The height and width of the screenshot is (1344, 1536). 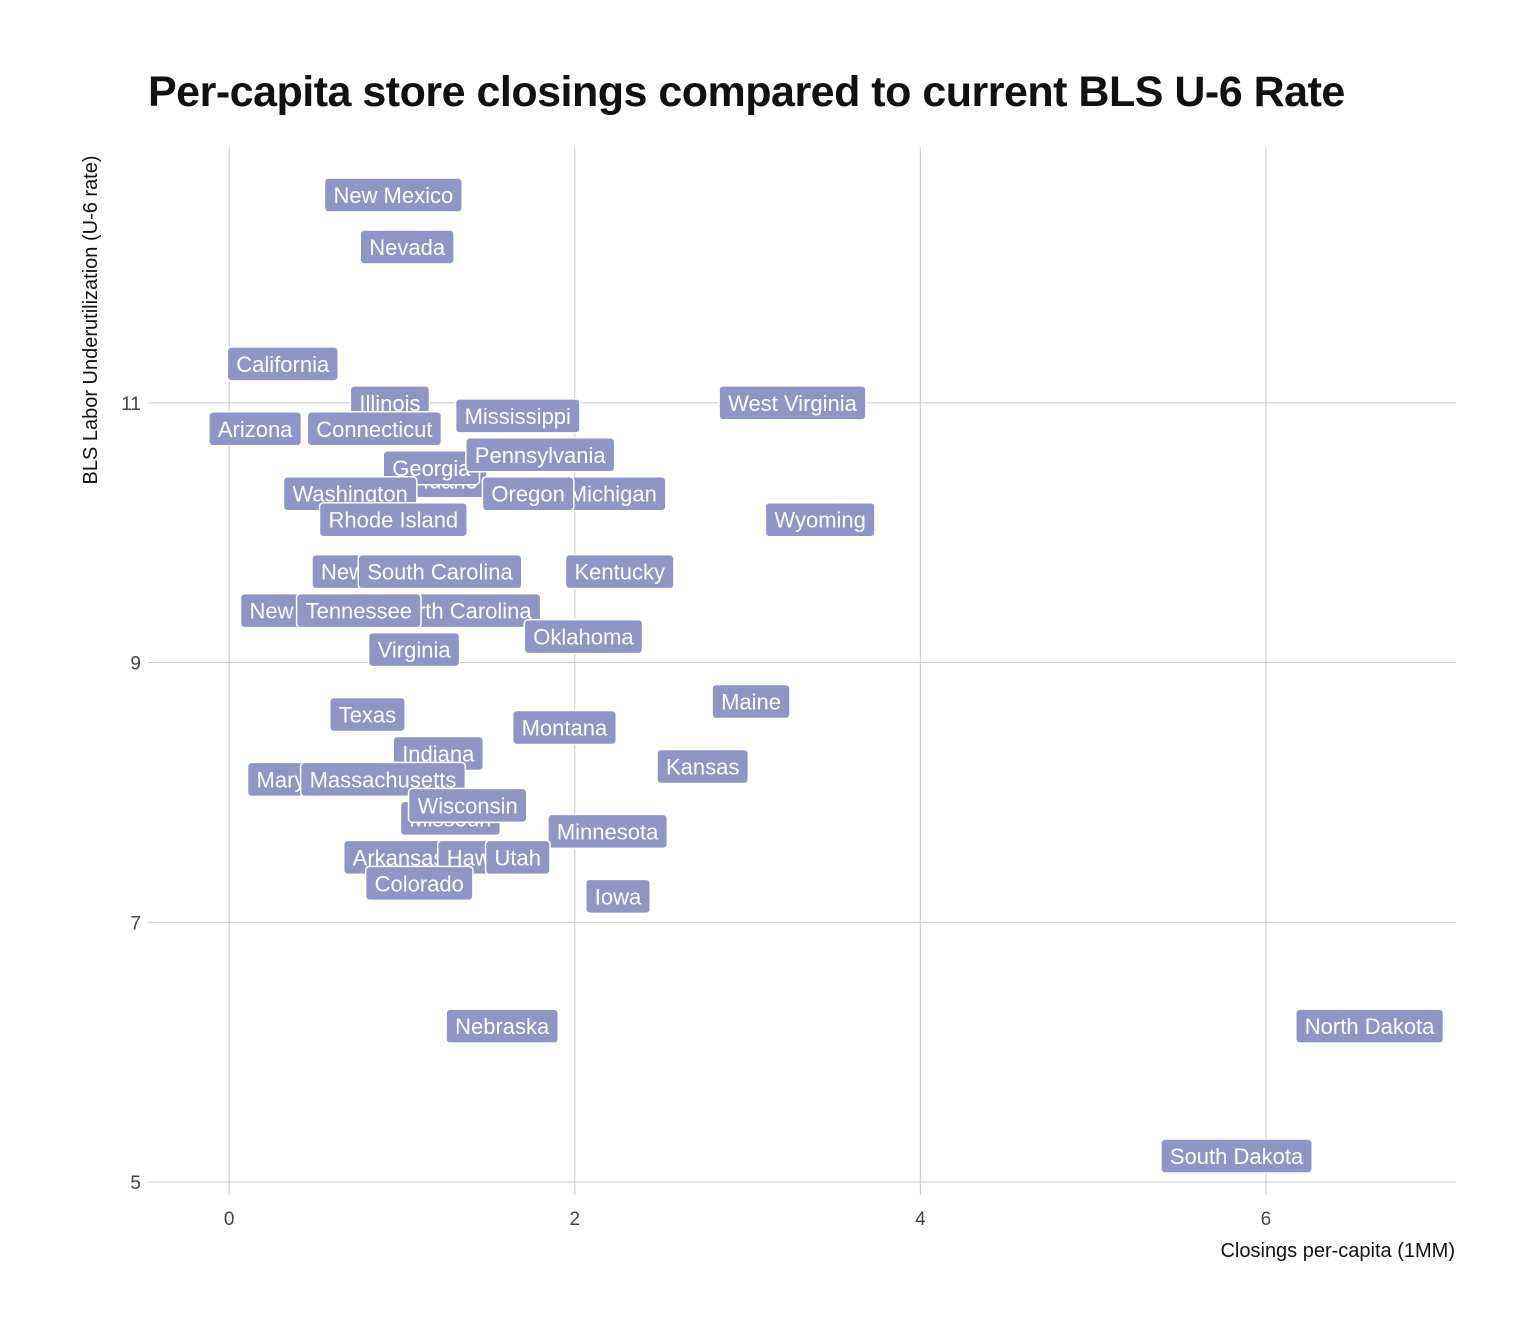 What do you see at coordinates (135, 664) in the screenshot?
I see `y-tick-label: 9` at bounding box center [135, 664].